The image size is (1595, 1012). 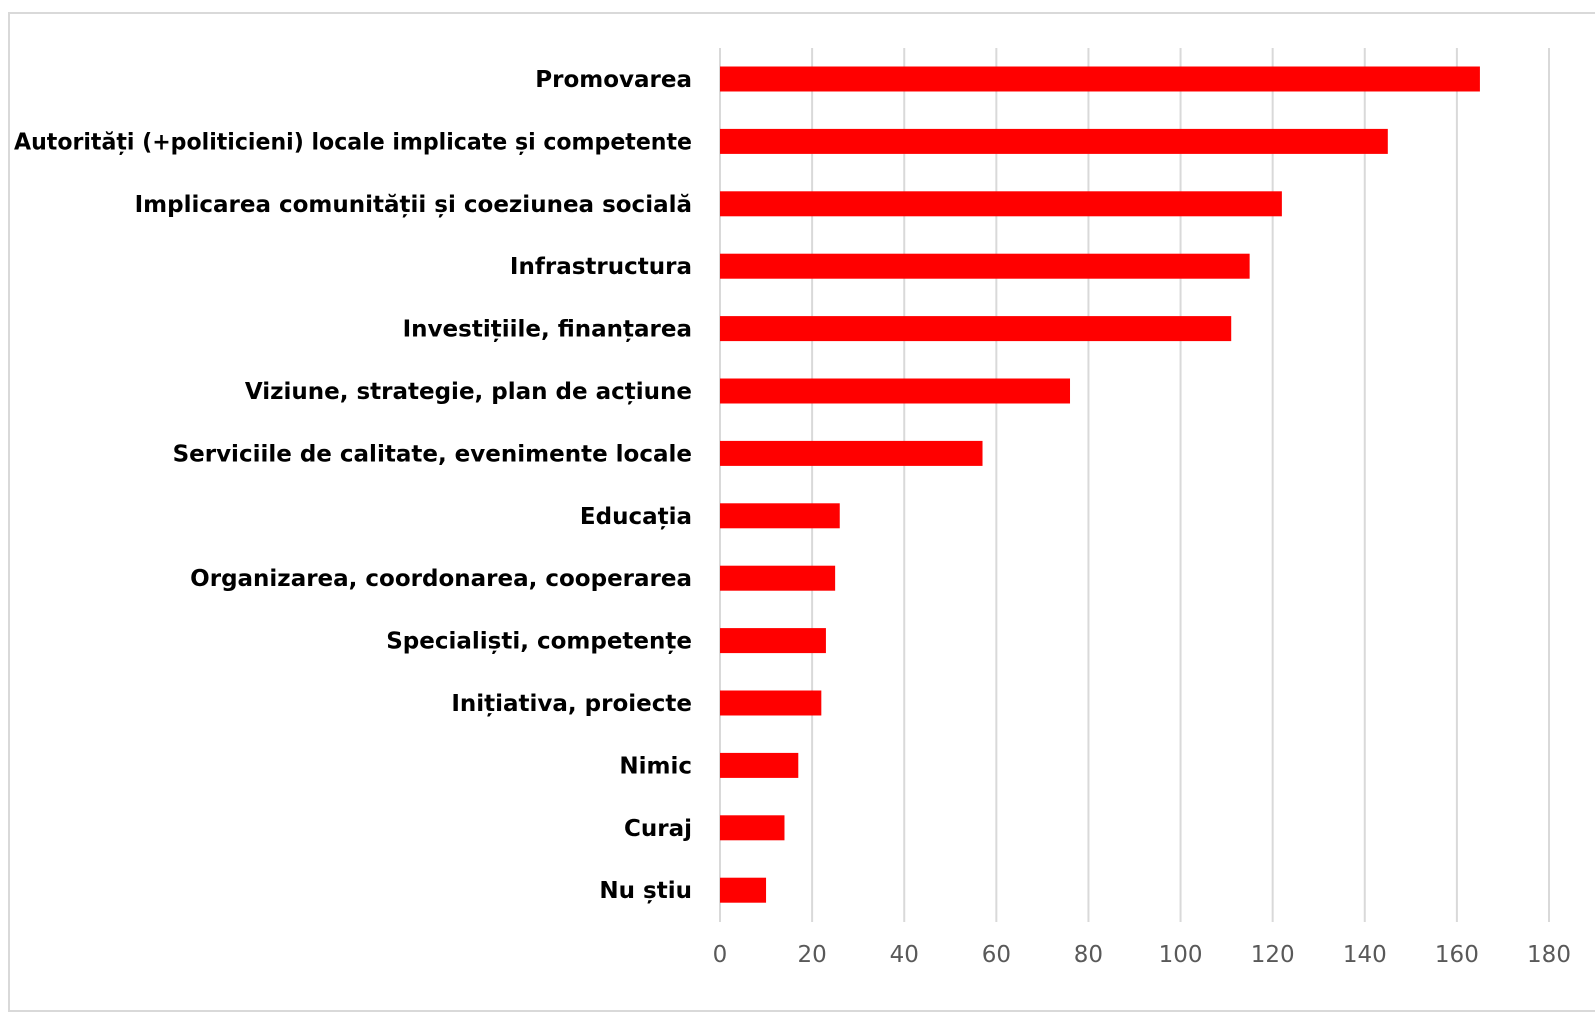 I want to click on x-tick-label: 160, so click(x=1457, y=955).